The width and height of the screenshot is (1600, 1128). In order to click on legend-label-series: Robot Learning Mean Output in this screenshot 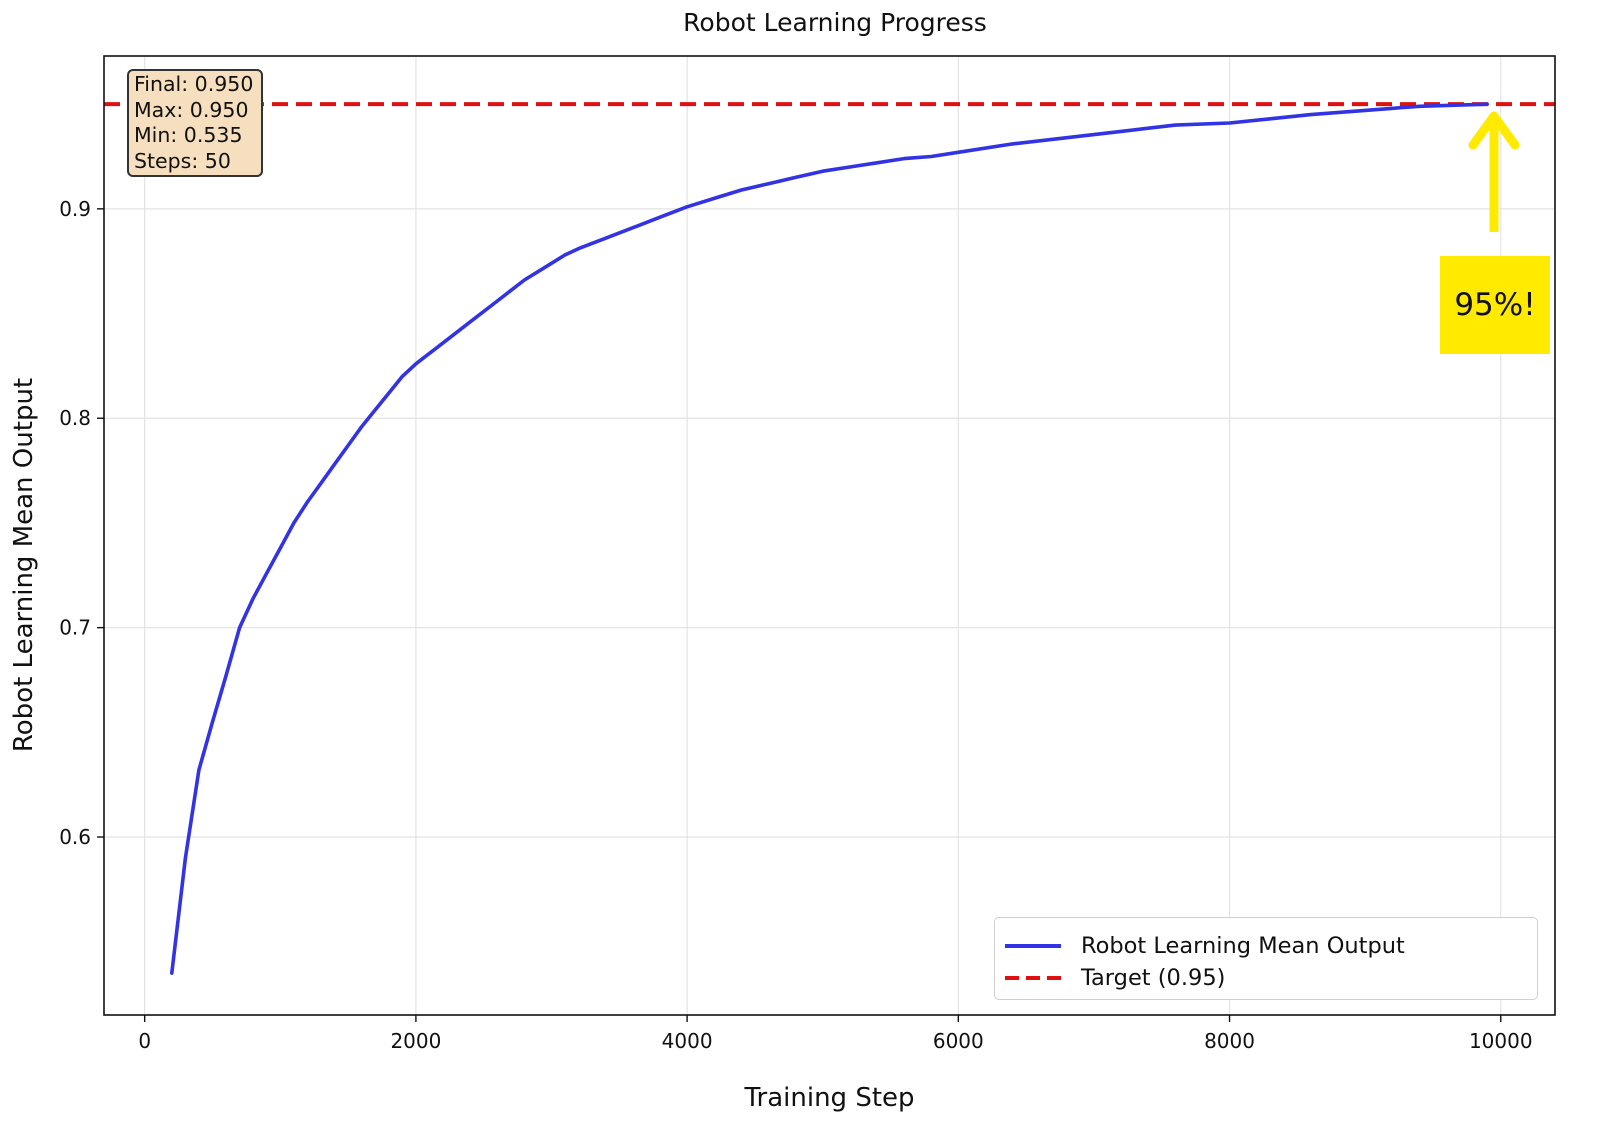, I will do `click(1243, 946)`.